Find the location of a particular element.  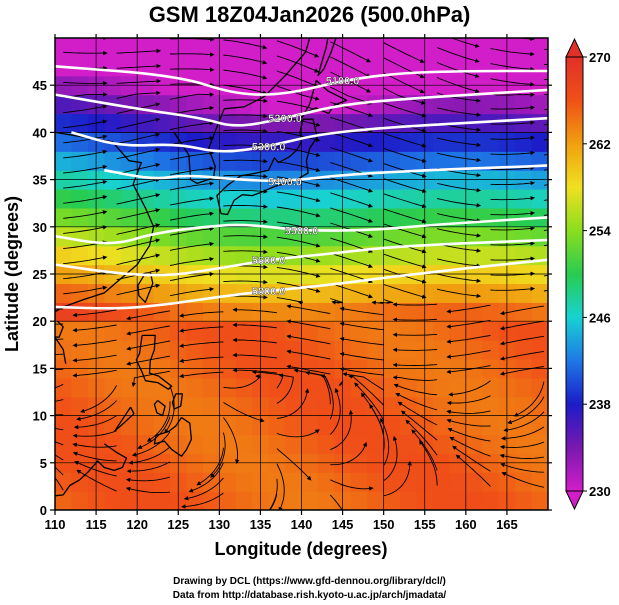

x-tick-label: 120 is located at coordinates (137, 524).